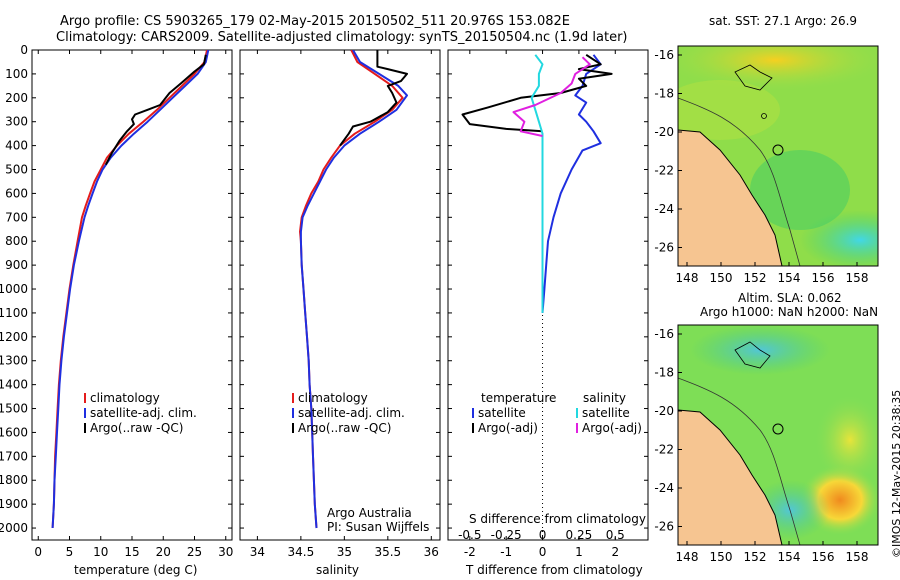 Image resolution: width=900 pixels, height=580 pixels. I want to click on depth-tick-label: 1400, so click(14, 385).